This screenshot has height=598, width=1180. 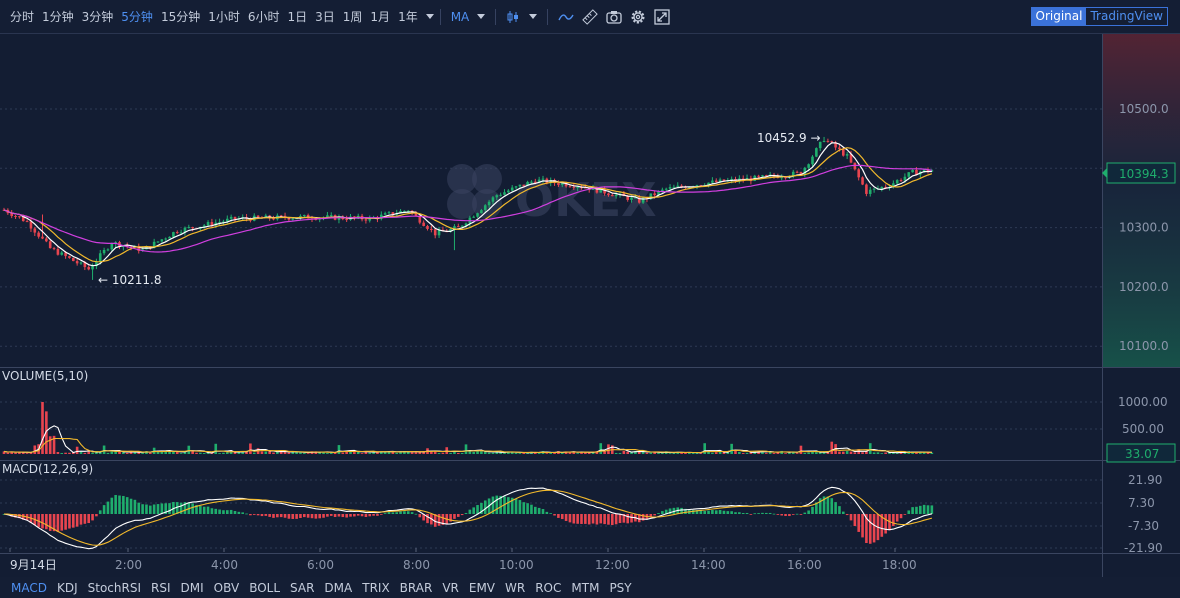 What do you see at coordinates (226, 587) in the screenshot?
I see `indicator-tab-obv: OBV` at bounding box center [226, 587].